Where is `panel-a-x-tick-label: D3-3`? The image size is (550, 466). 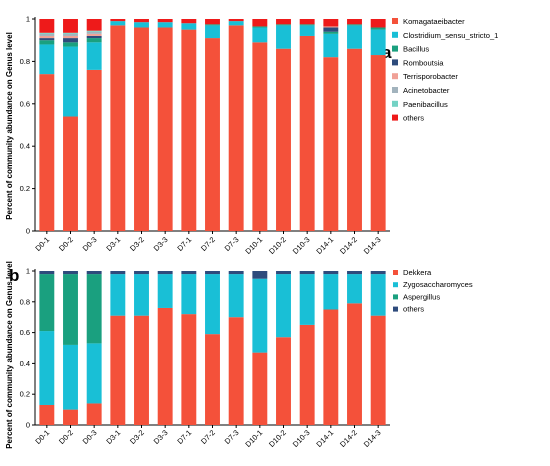
panel-a-x-tick-label: D3-3 is located at coordinates (161, 244).